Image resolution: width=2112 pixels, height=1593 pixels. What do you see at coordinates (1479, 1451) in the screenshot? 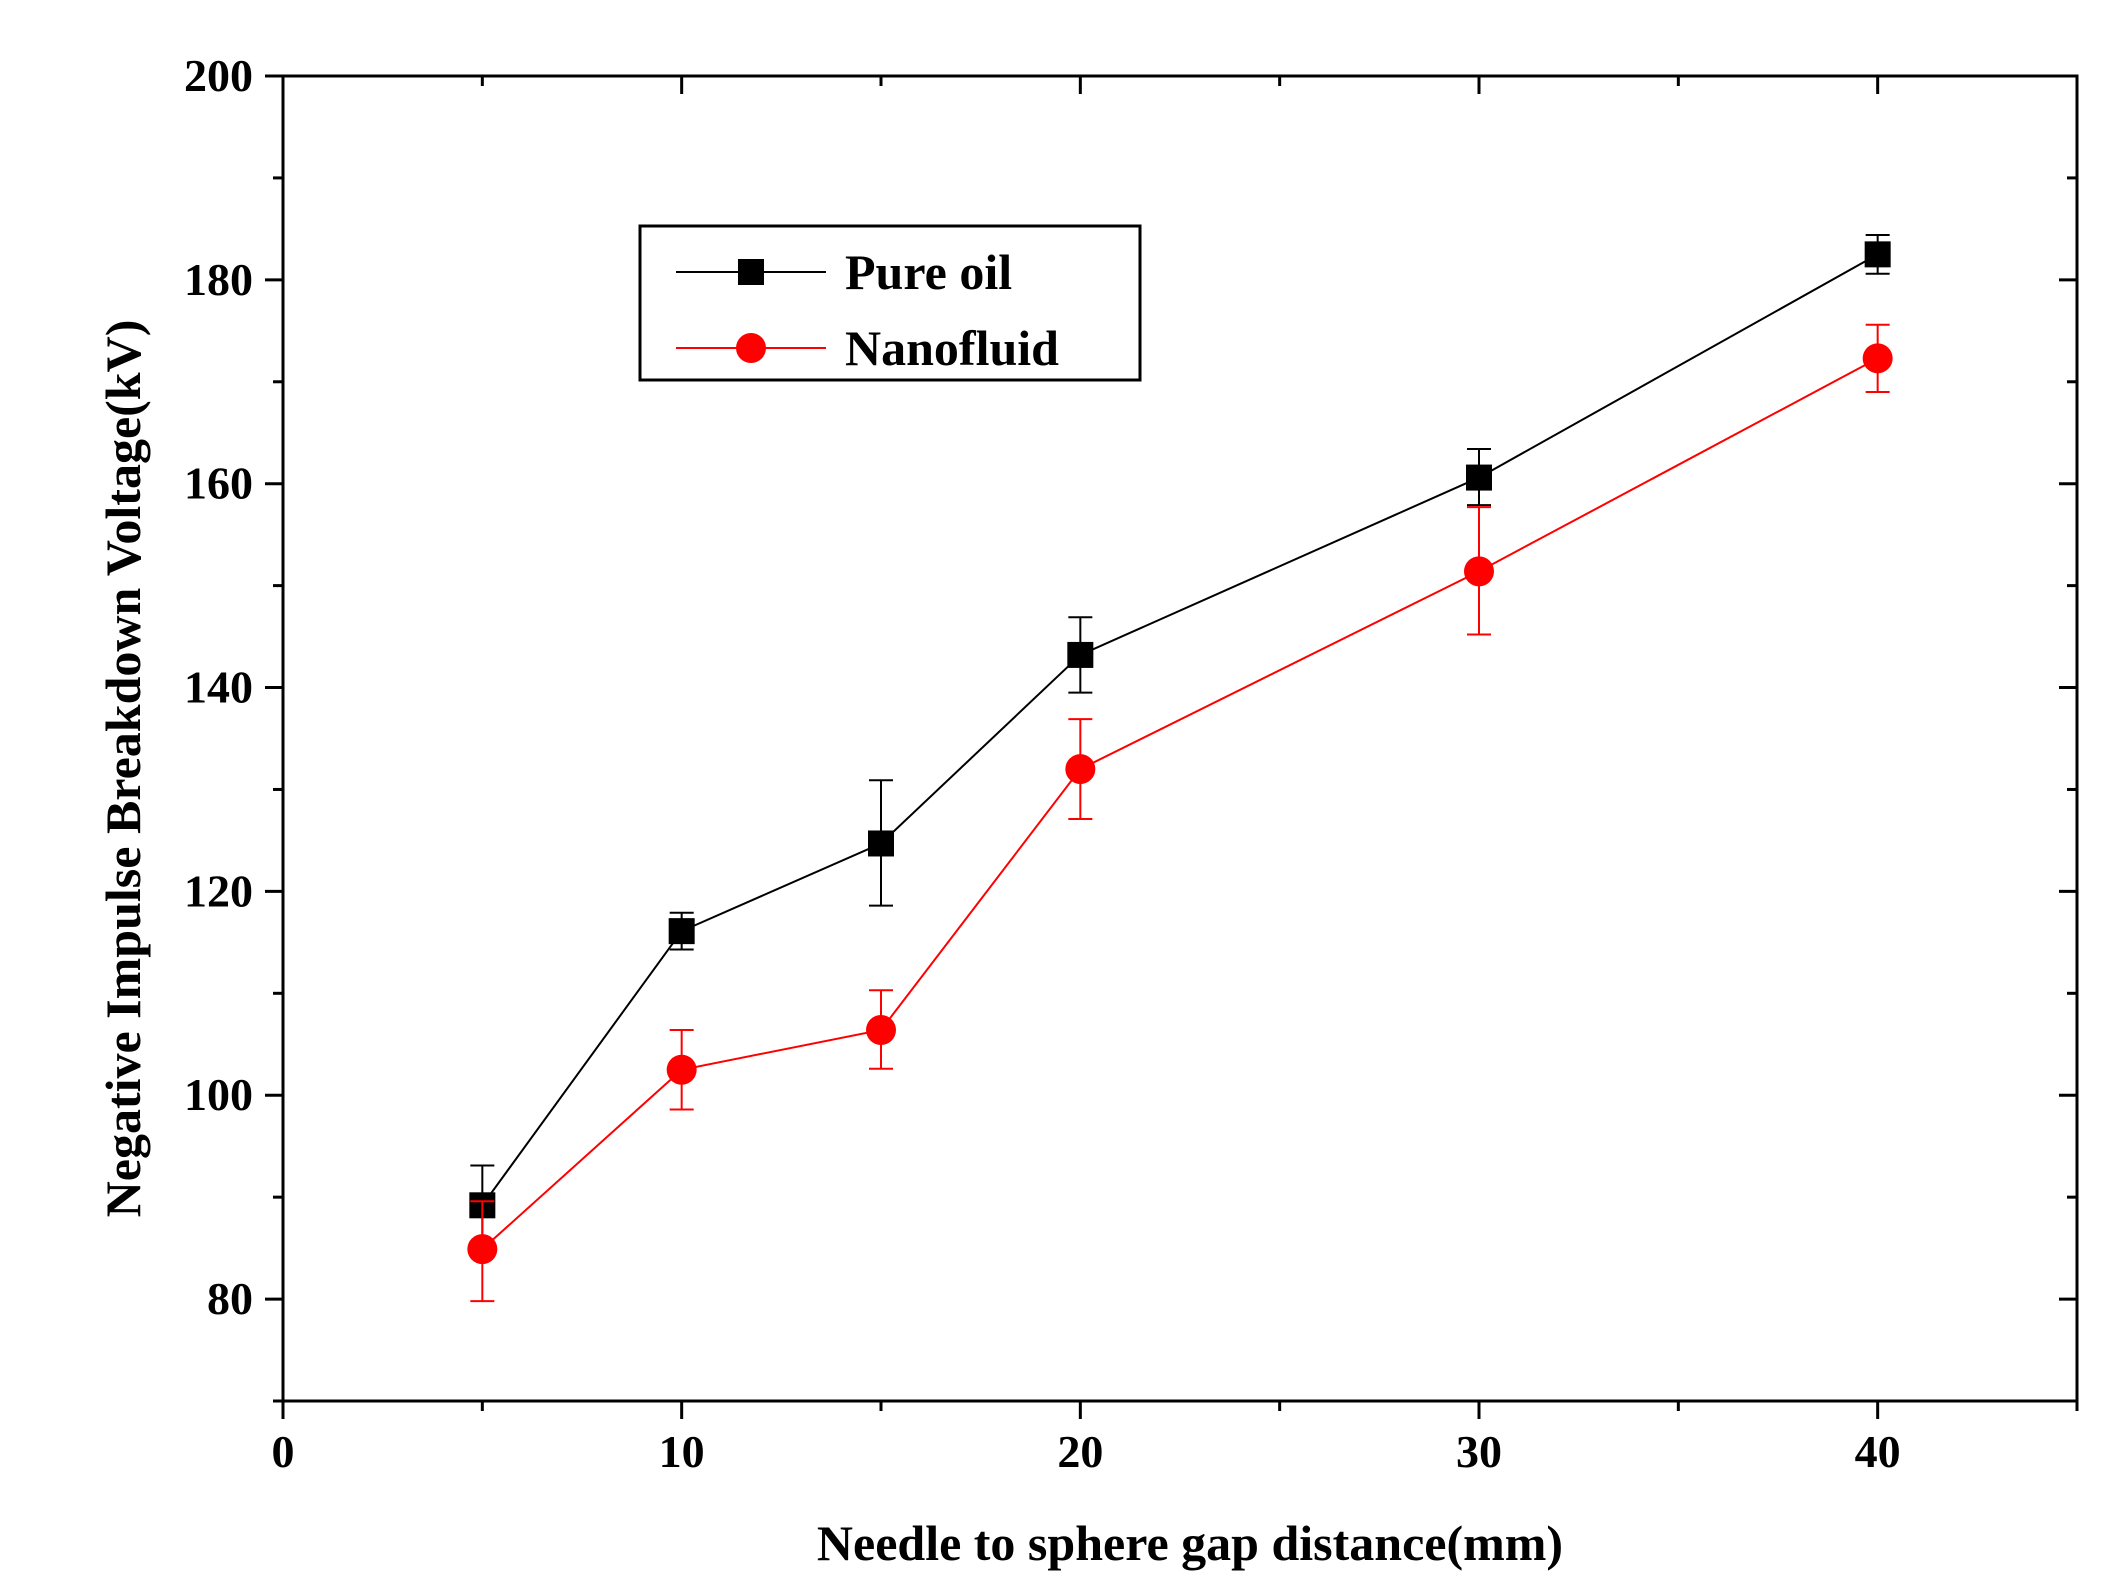
I see `x-tick-label: 30` at bounding box center [1479, 1451].